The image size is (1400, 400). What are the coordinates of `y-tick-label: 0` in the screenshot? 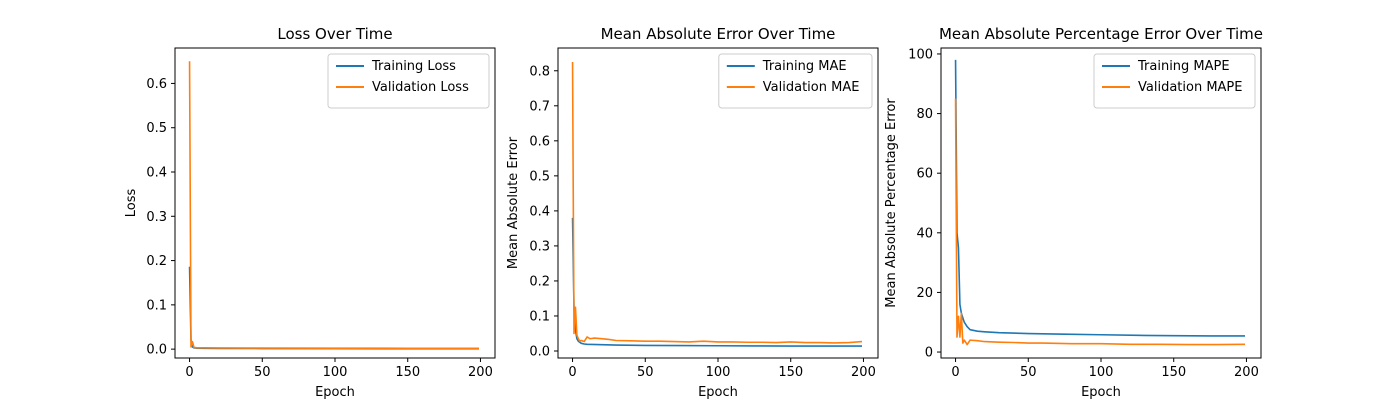 It's located at (929, 353).